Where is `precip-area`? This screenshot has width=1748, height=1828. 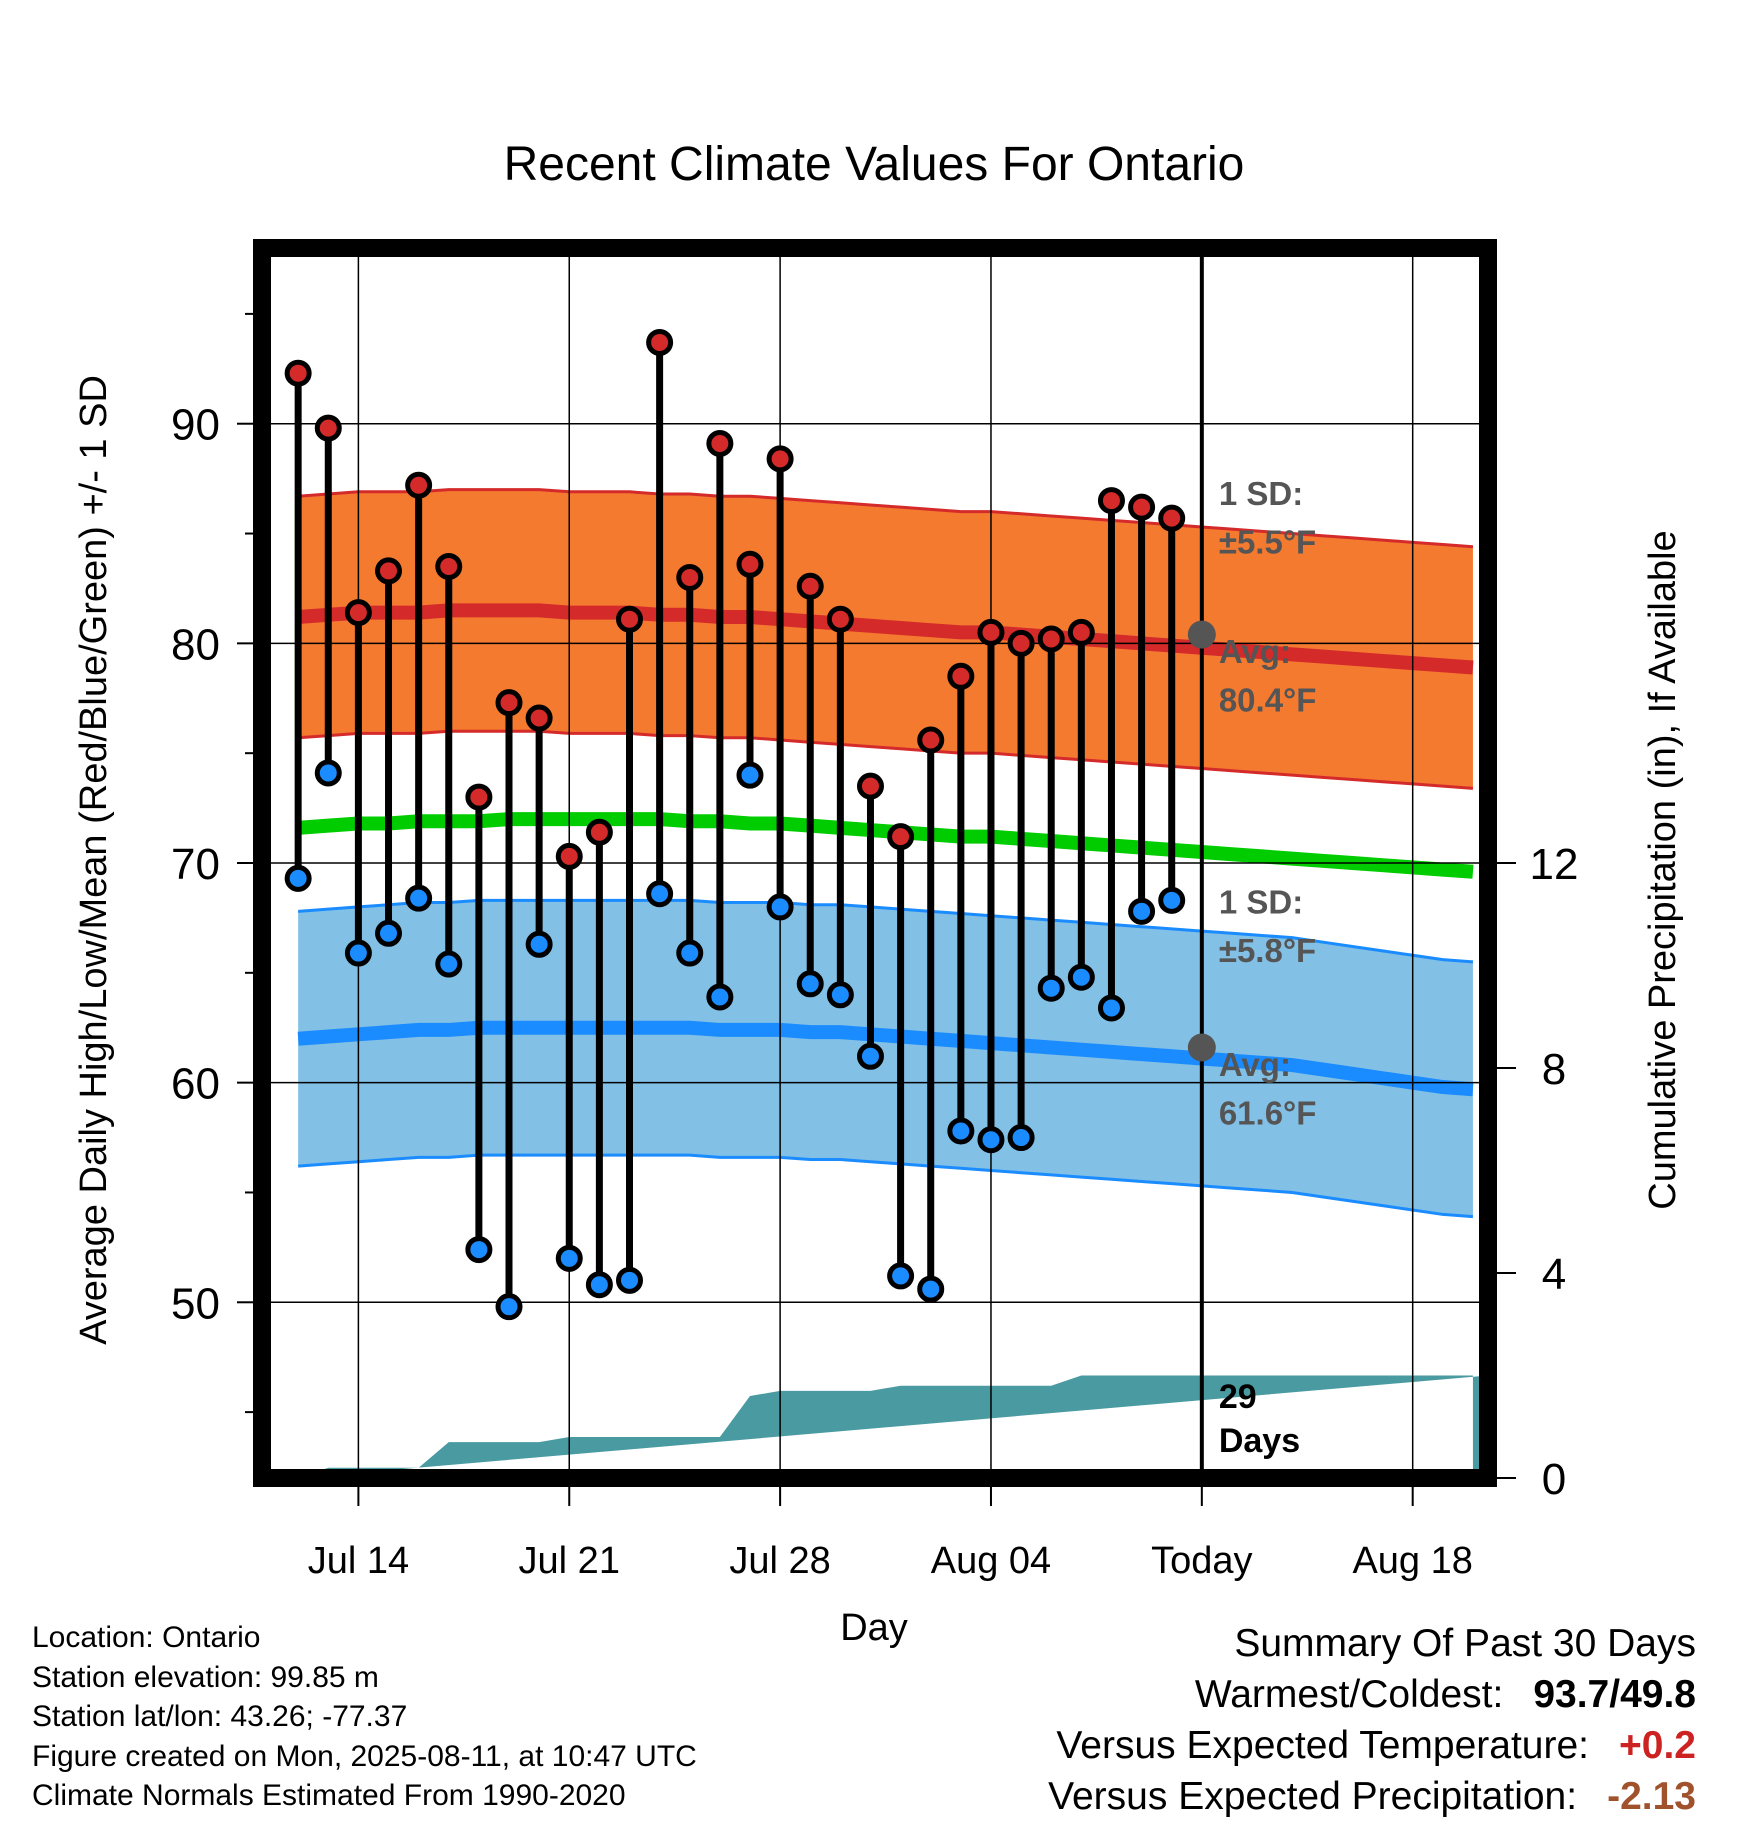
precip-area is located at coordinates (893, 1426).